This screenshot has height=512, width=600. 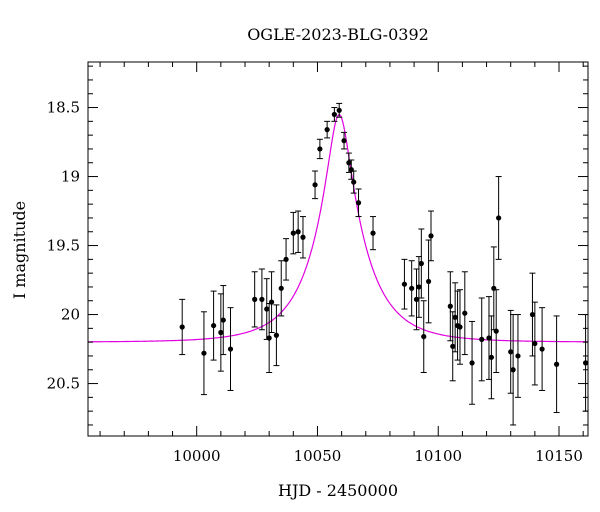 What do you see at coordinates (70, 177) in the screenshot?
I see `y-tick-label: 19` at bounding box center [70, 177].